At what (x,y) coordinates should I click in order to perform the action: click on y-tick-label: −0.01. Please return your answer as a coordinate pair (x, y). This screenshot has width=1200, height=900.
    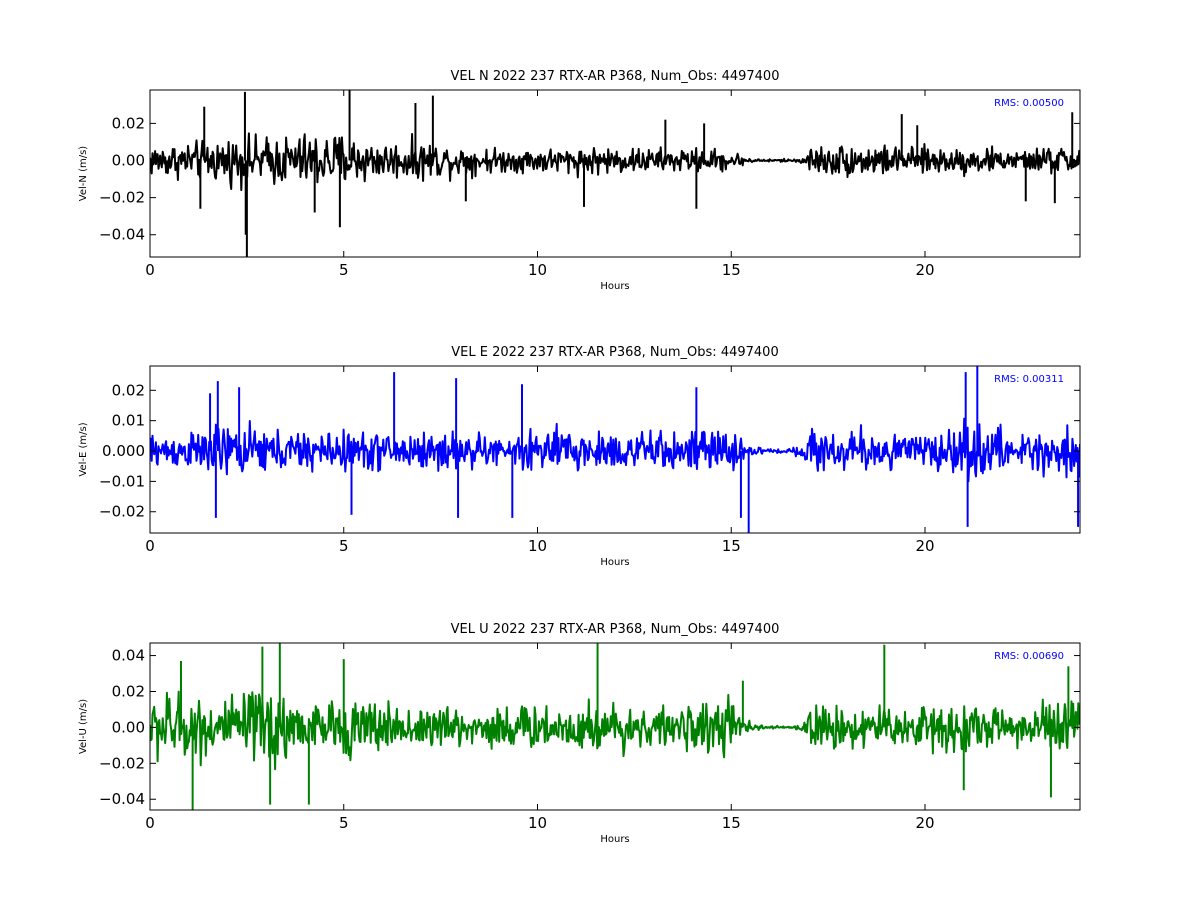
    Looking at the image, I should click on (122, 481).